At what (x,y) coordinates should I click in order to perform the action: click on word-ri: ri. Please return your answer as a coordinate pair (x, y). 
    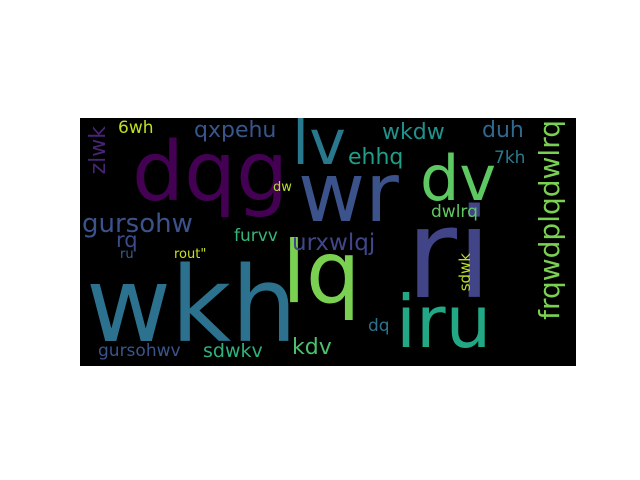
    Looking at the image, I should click on (449, 255).